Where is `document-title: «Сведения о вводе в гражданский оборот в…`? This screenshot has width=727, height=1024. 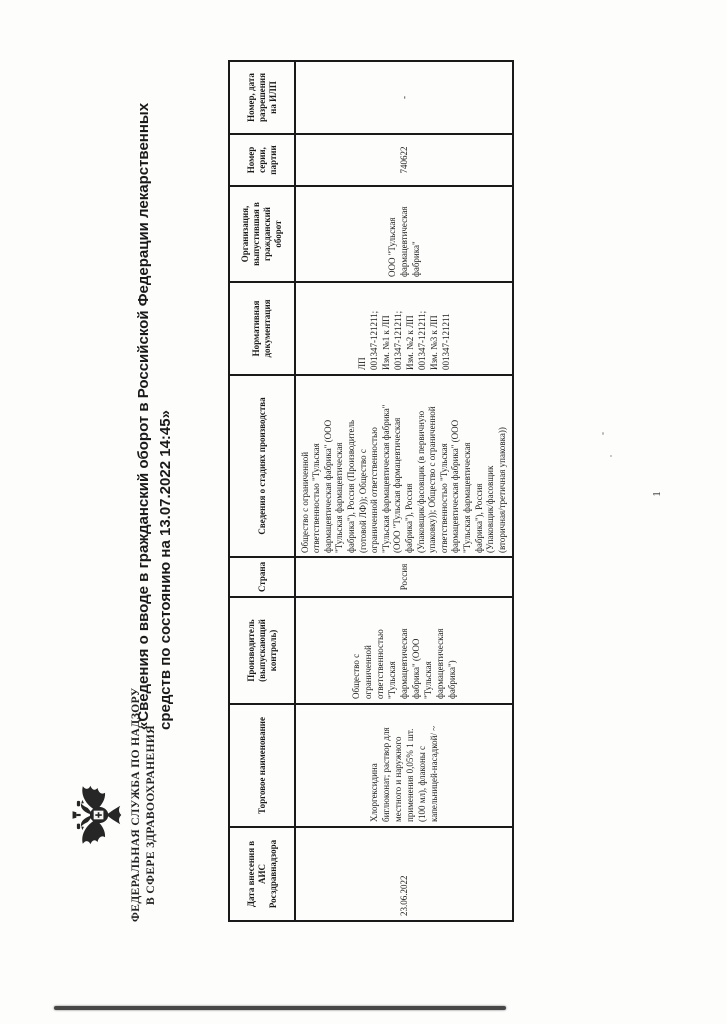
document-title: «Сведения о вводе в гражданский оборот в… is located at coordinates (155, 380).